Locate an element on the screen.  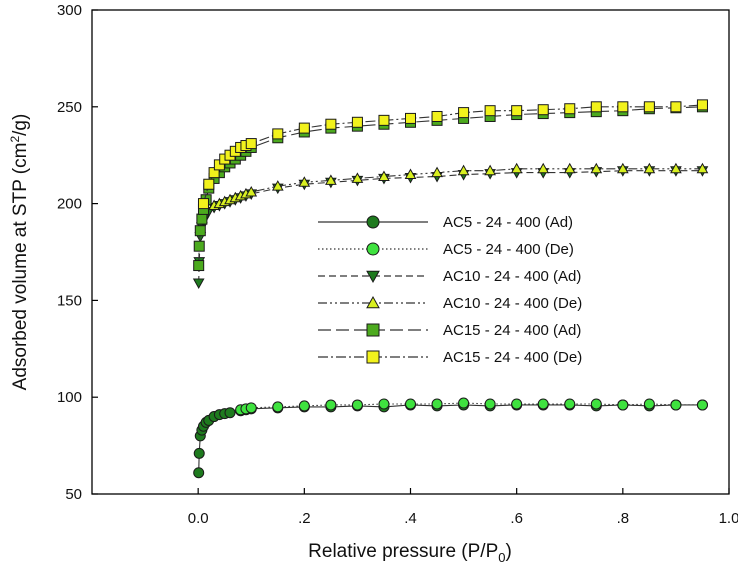
legend-item: AC5 - 24 - 400 (Ad) is located at coordinates (445, 222).